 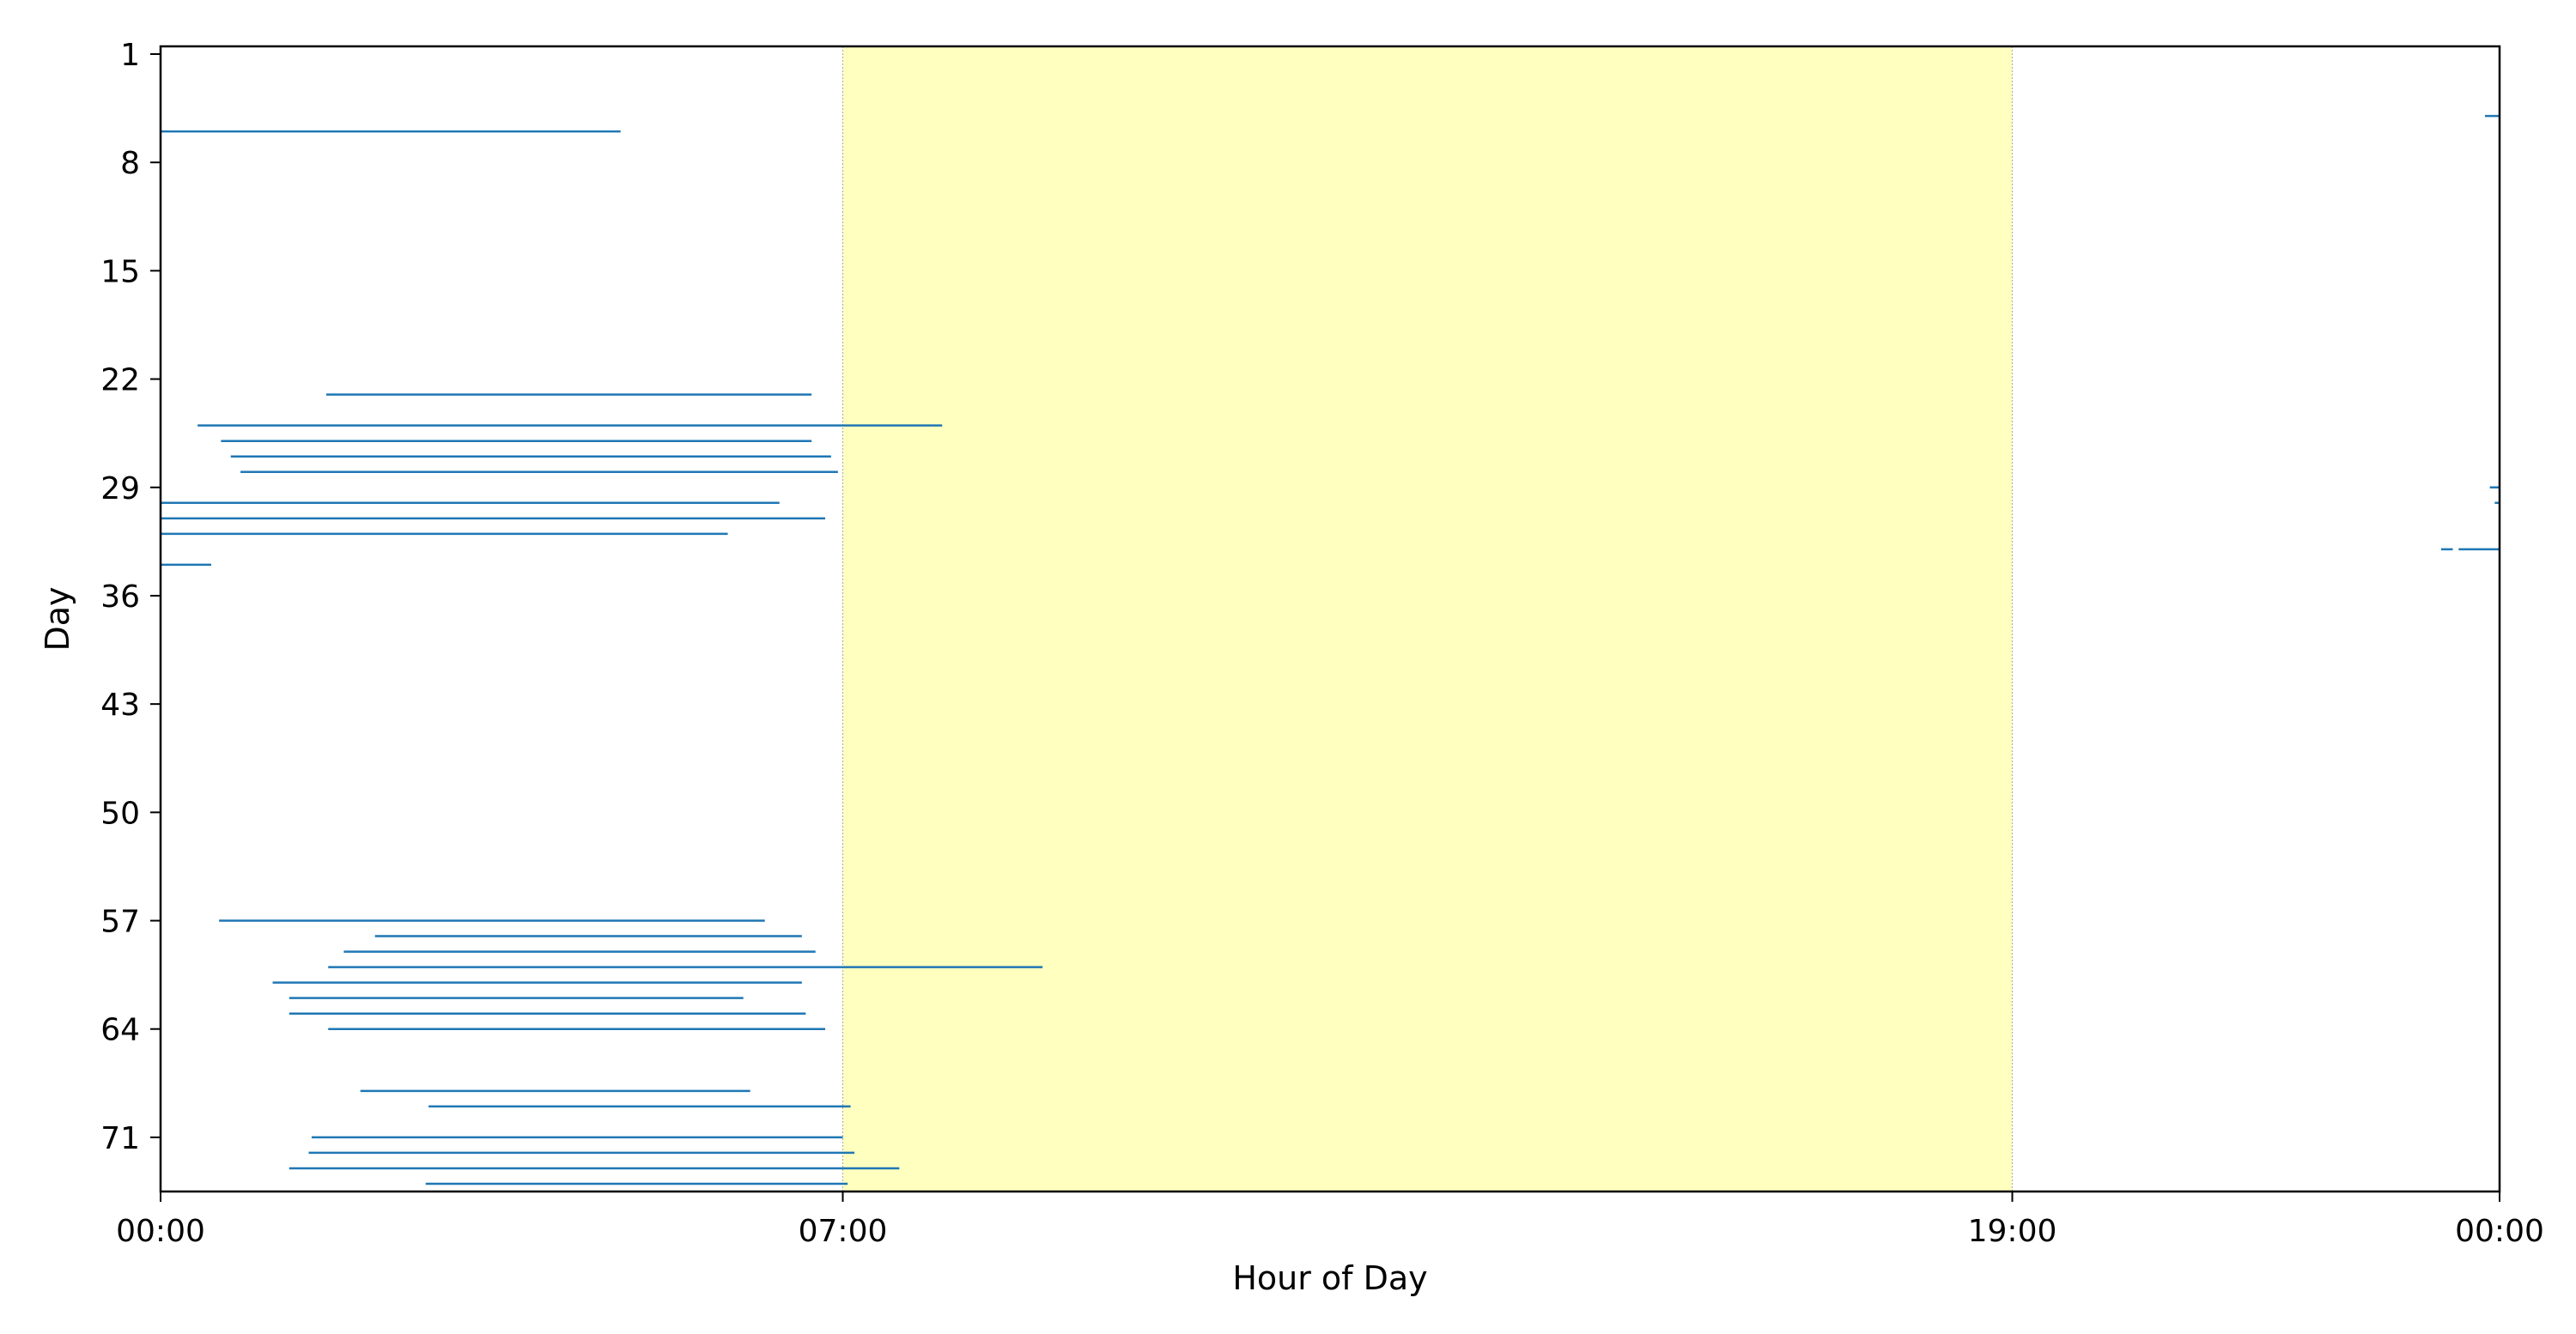 What do you see at coordinates (120, 1030) in the screenshot?
I see `y-tick-label: 64` at bounding box center [120, 1030].